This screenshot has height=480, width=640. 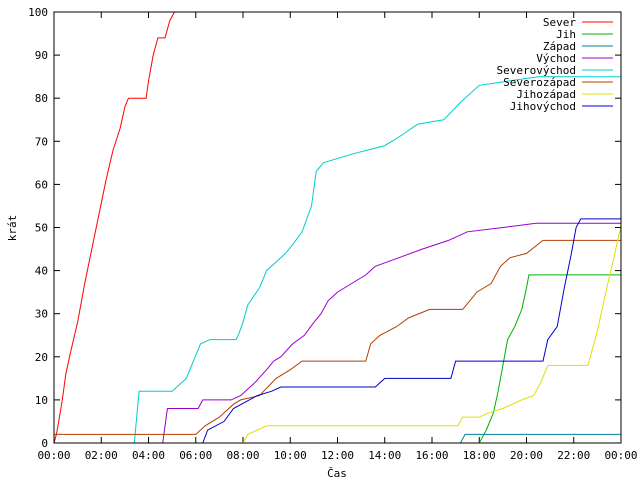 What do you see at coordinates (101, 455) in the screenshot?
I see `x-tick-label: 02:00` at bounding box center [101, 455].